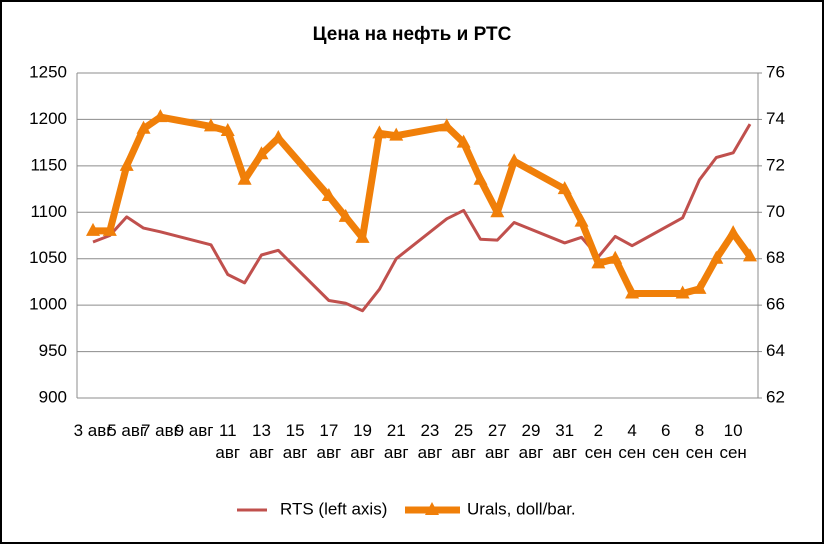 The image size is (824, 544). I want to click on y2-tick-label: 76, so click(775, 71).